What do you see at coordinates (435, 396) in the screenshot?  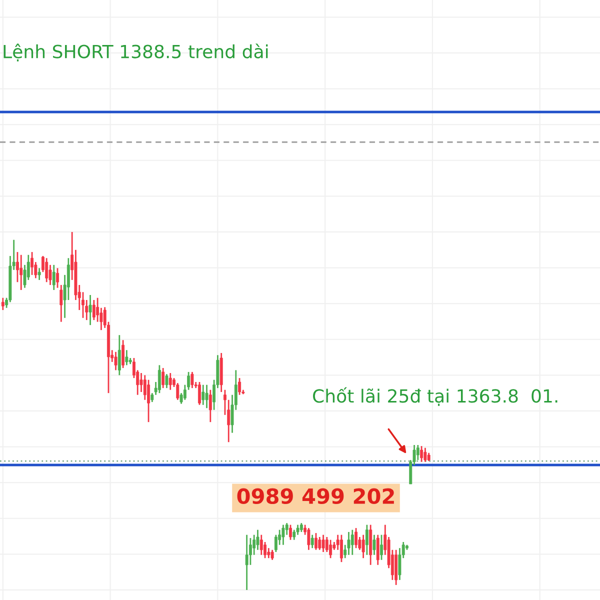 I see `annotation: Chốt lãi 25đ tại 1363.8 01.` at bounding box center [435, 396].